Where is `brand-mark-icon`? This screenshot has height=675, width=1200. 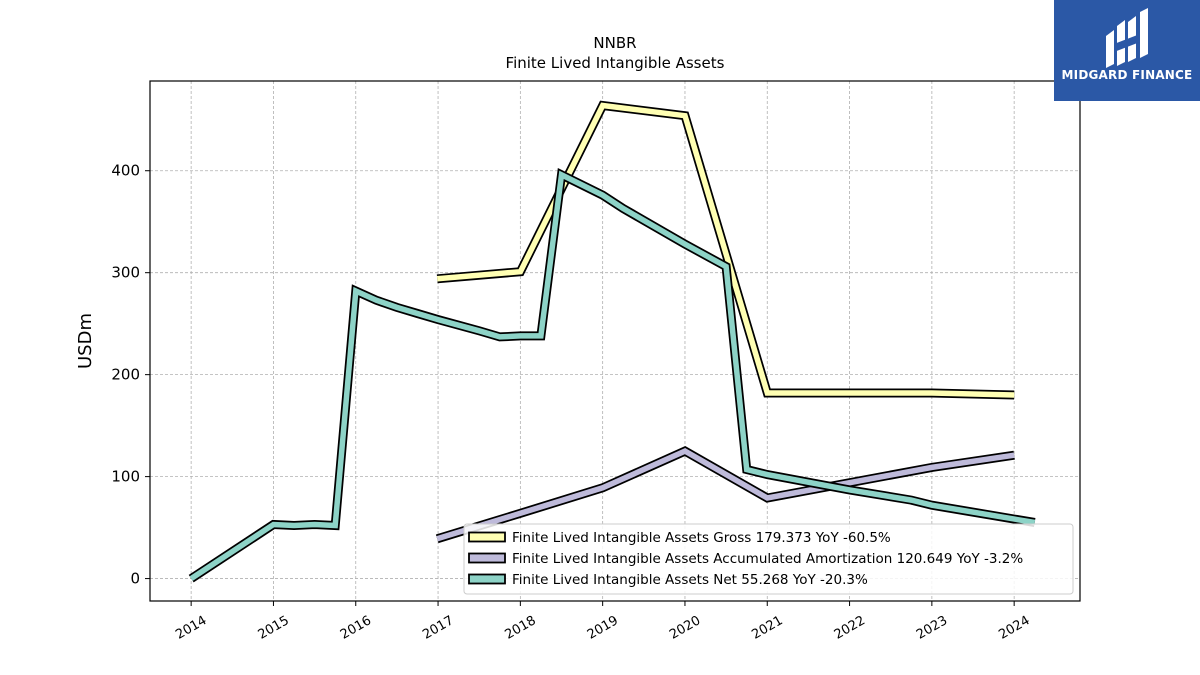 brand-mark-icon is located at coordinates (1127, 38).